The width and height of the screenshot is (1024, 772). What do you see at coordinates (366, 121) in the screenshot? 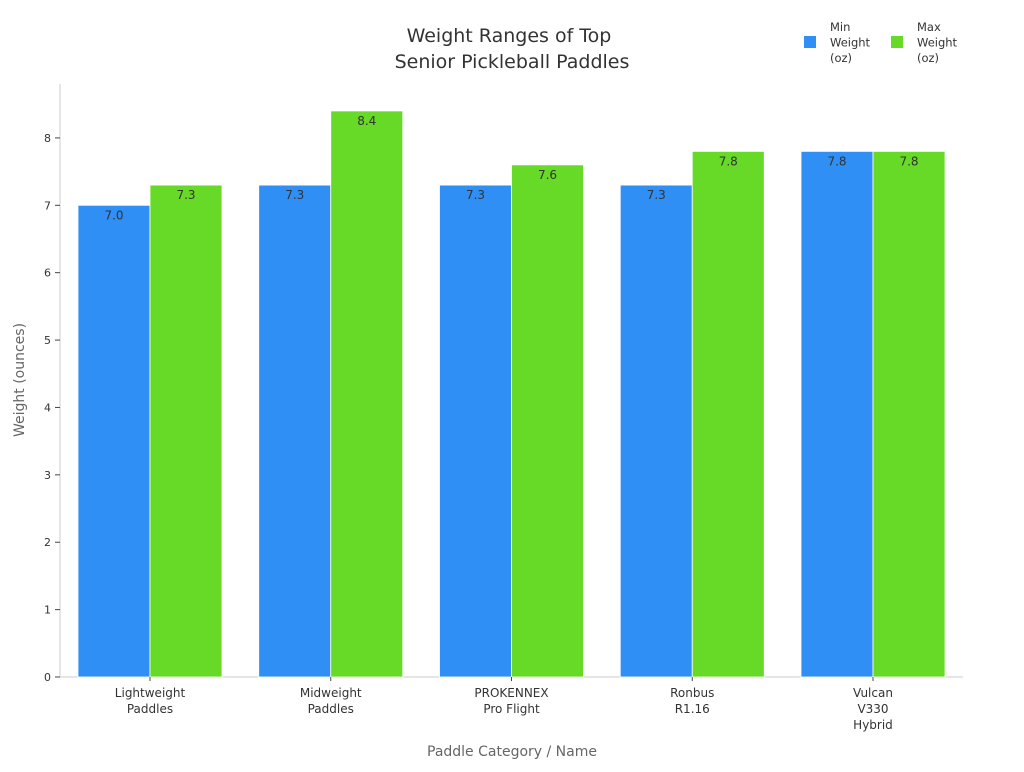
I see `bar-data-label: 8.4` at bounding box center [366, 121].